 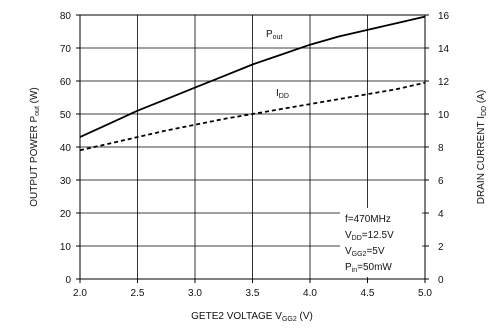 What do you see at coordinates (252, 317) in the screenshot?
I see `x-axis-label: GETE2 VOLTAGE VGG2 (V)` at bounding box center [252, 317].